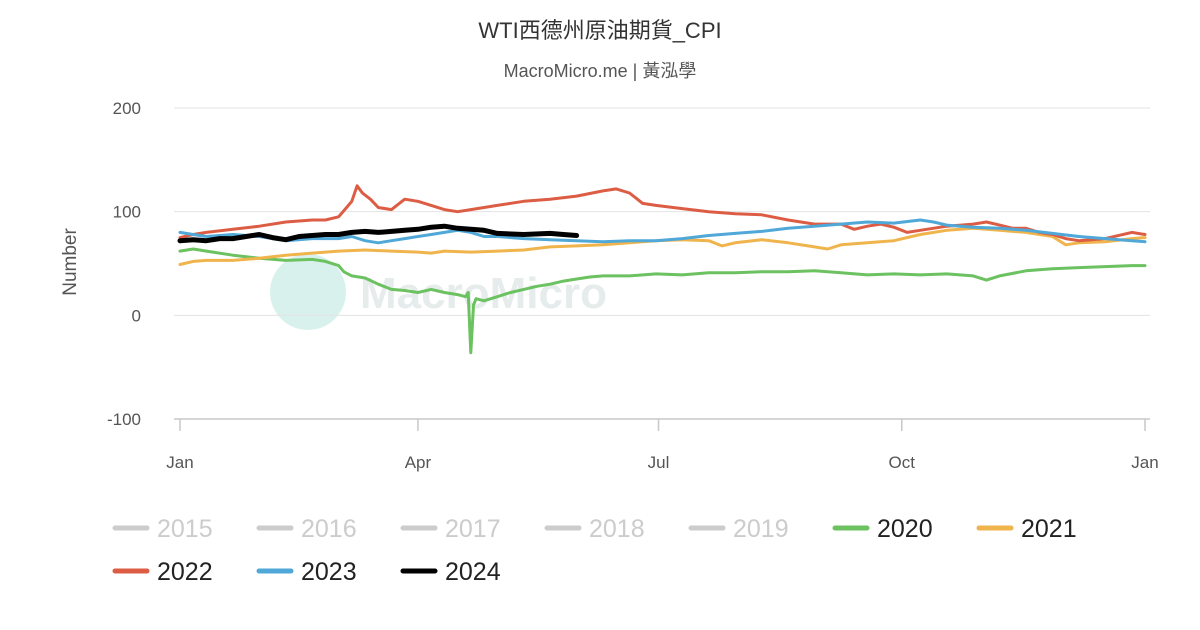 The width and height of the screenshot is (1200, 630). What do you see at coordinates (662, 445) in the screenshot?
I see `x-axis-ticks: Jan Apr Jul Oct Jan` at bounding box center [662, 445].